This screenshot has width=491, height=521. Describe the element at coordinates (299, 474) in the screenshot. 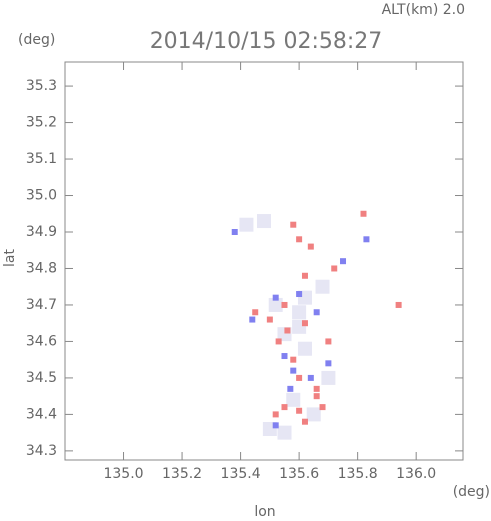

I see `x-tick-label: 135.6` at that location.